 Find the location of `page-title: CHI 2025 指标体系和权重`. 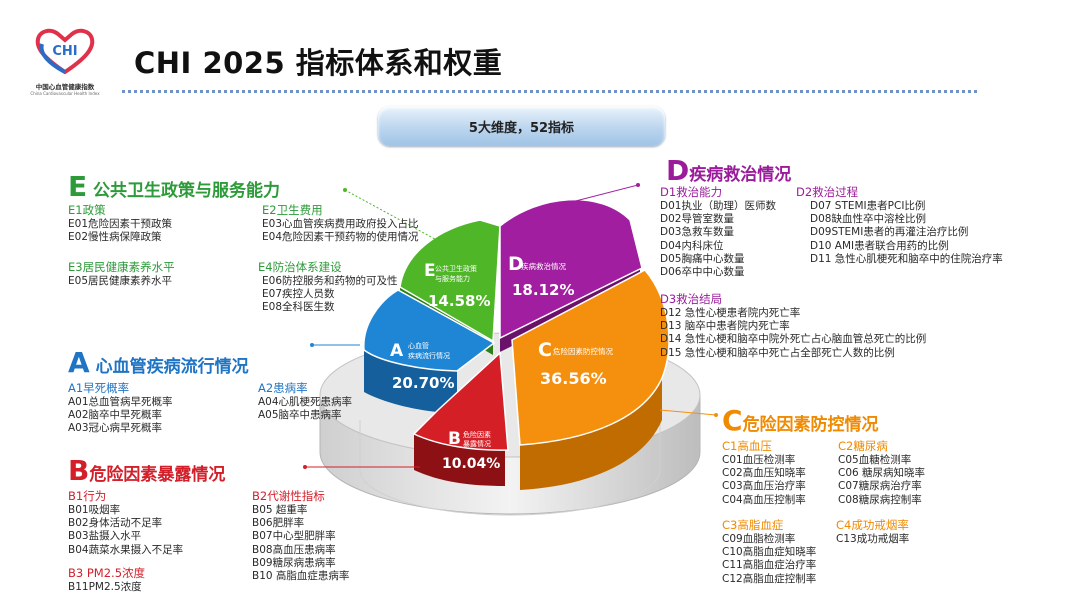

page-title: CHI 2025 指标体系和权重 is located at coordinates (318, 63).